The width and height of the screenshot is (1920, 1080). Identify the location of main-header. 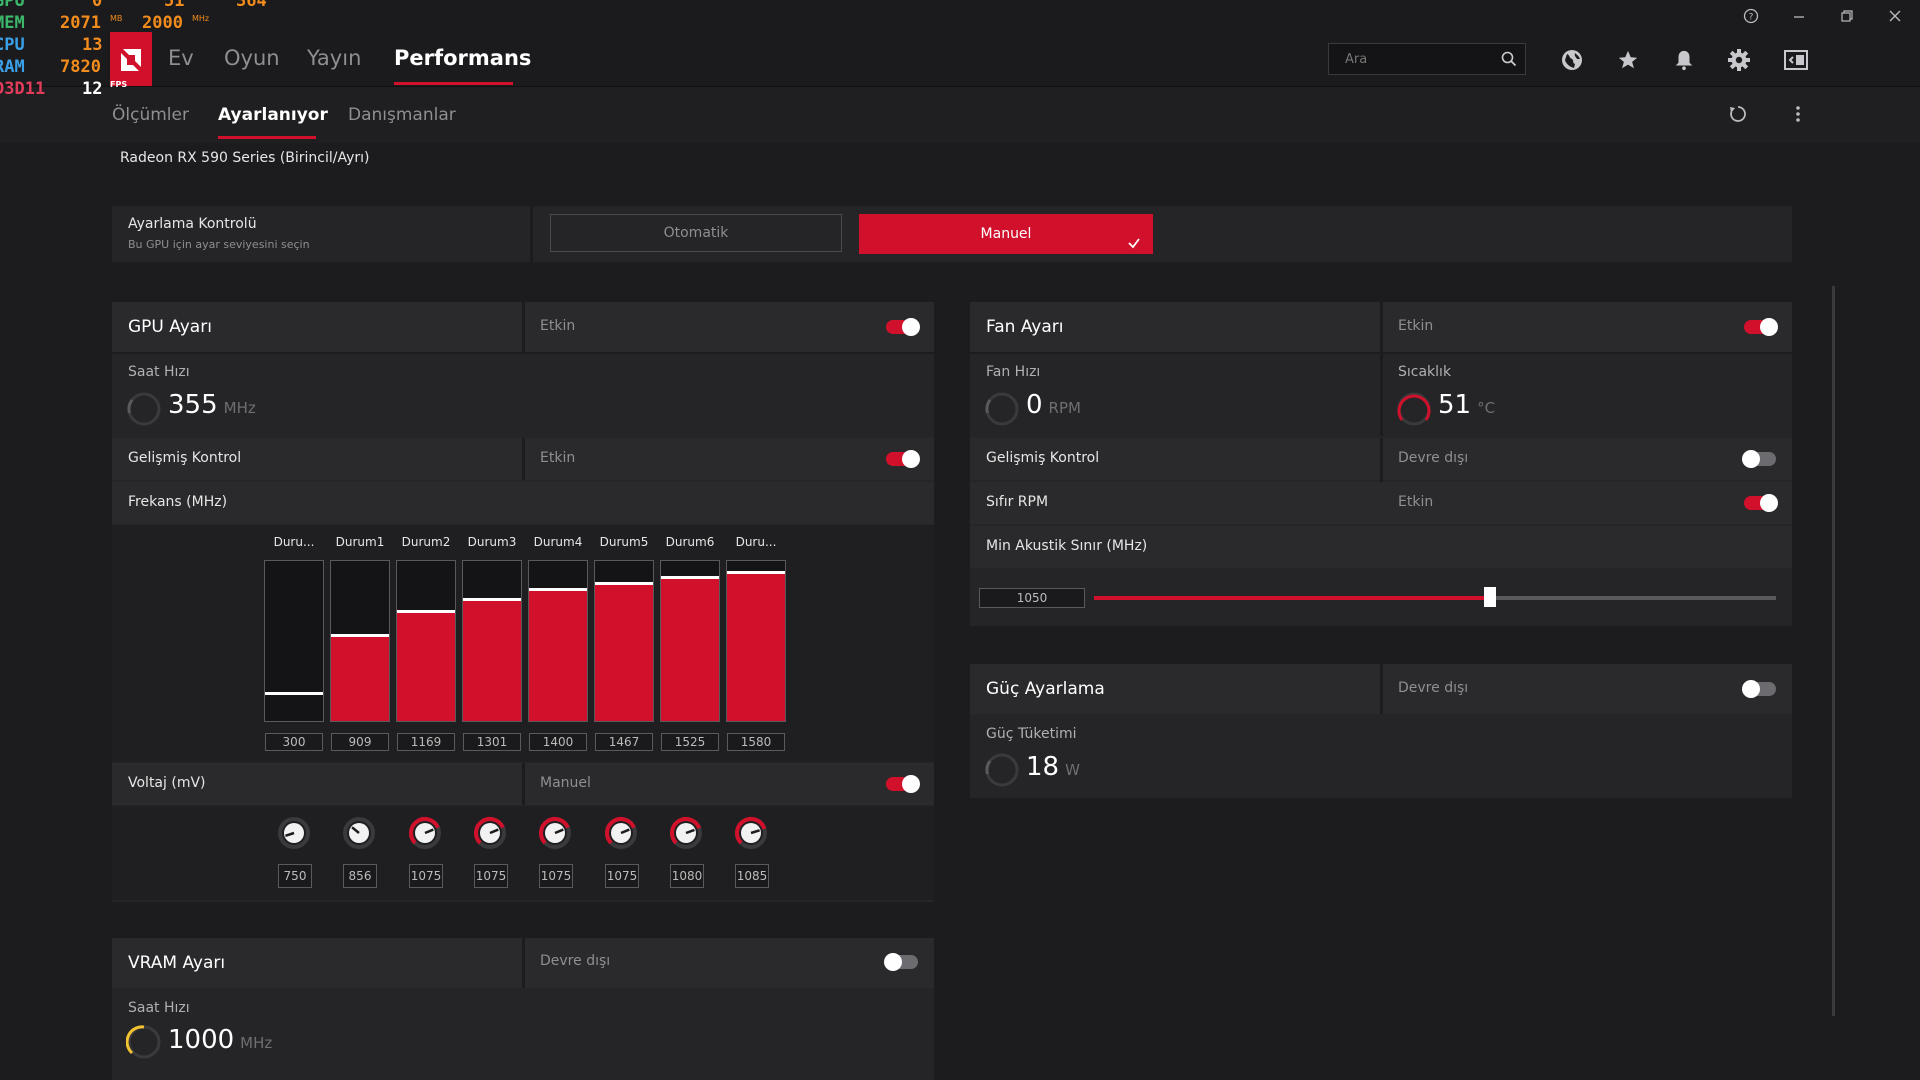
(960, 59).